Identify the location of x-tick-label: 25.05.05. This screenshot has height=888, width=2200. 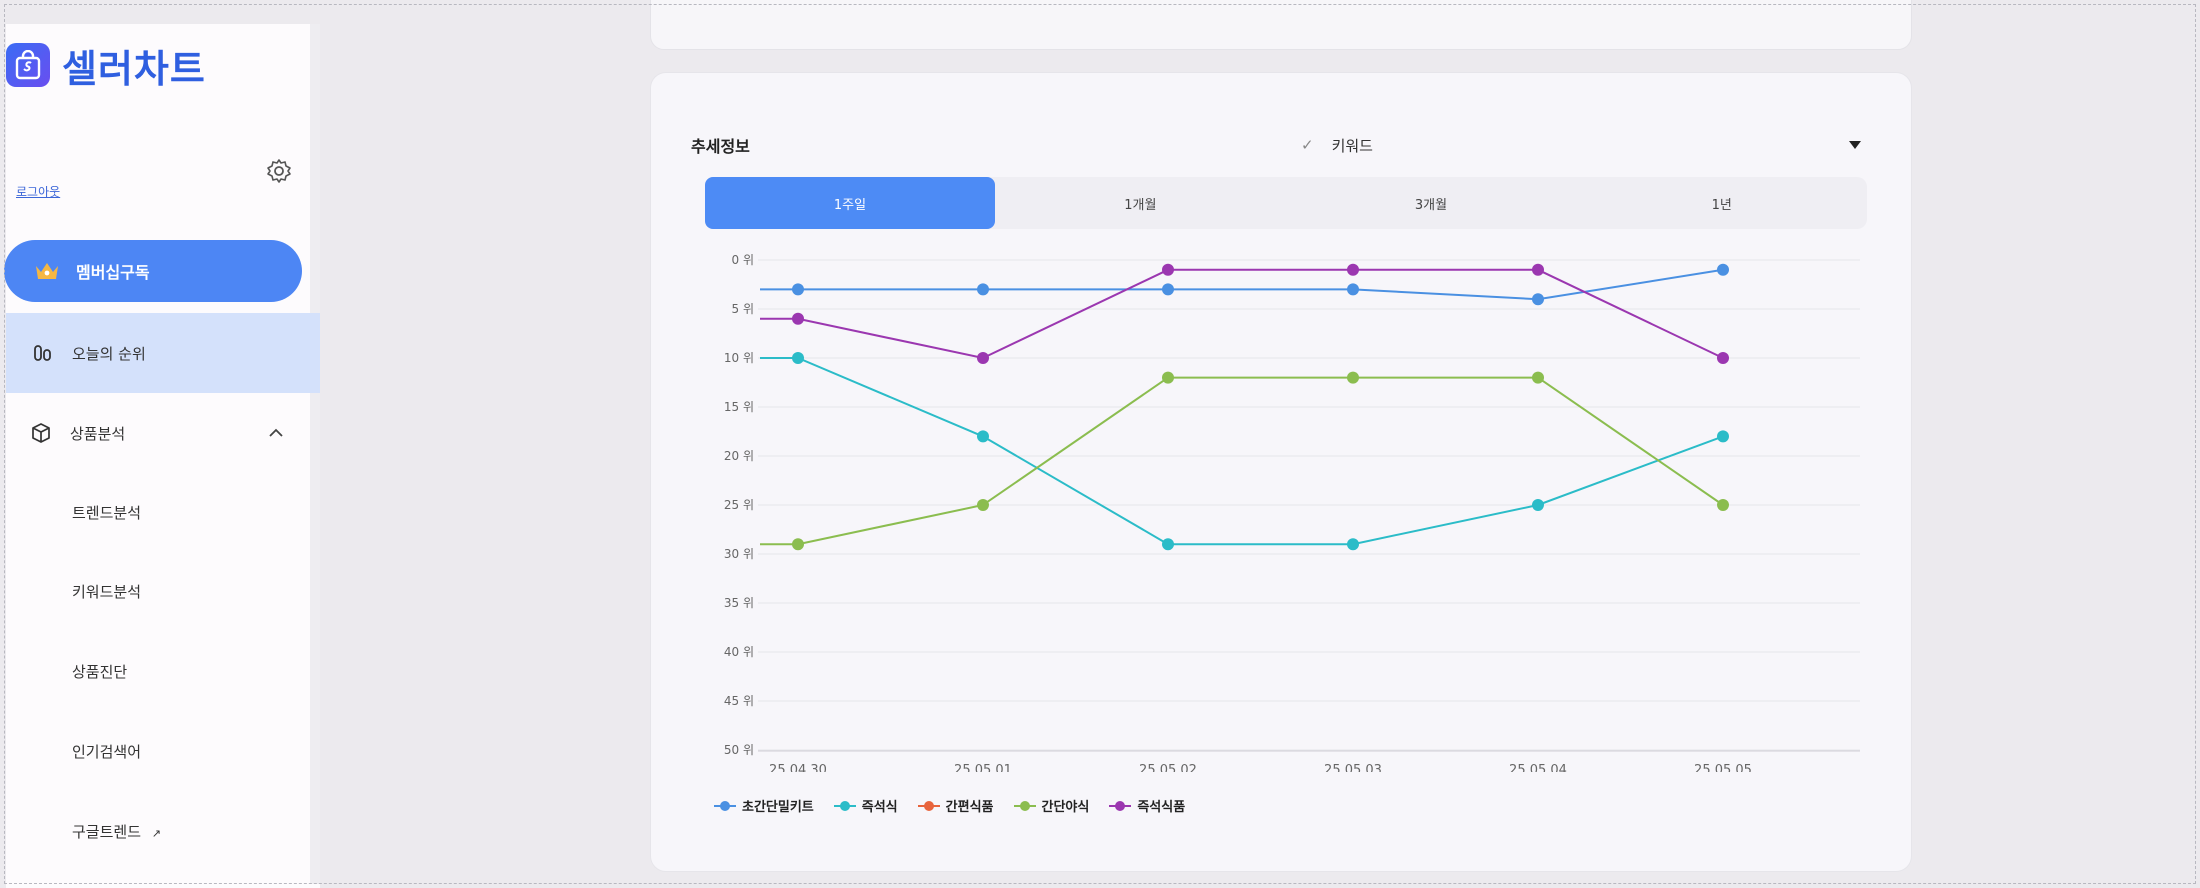
(1723, 767).